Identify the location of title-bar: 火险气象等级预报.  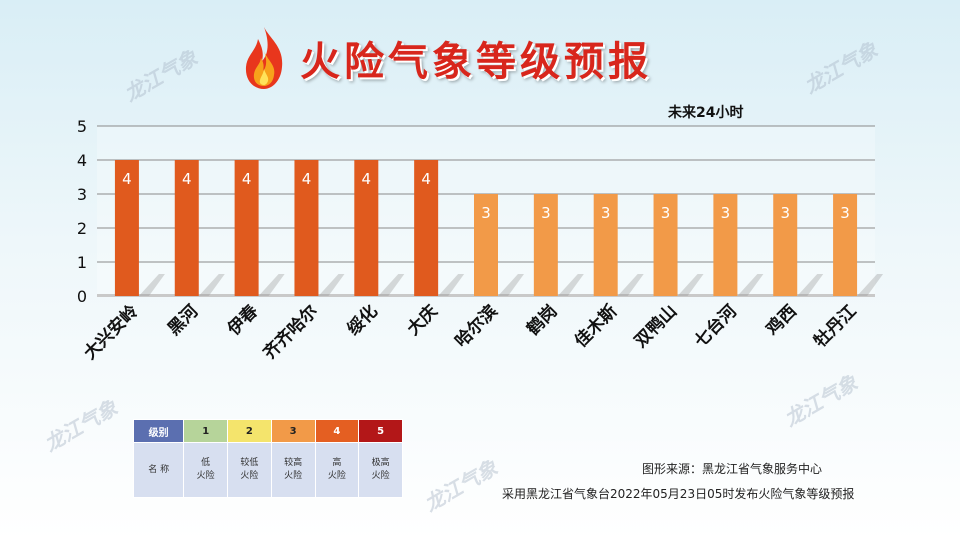
(480, 58).